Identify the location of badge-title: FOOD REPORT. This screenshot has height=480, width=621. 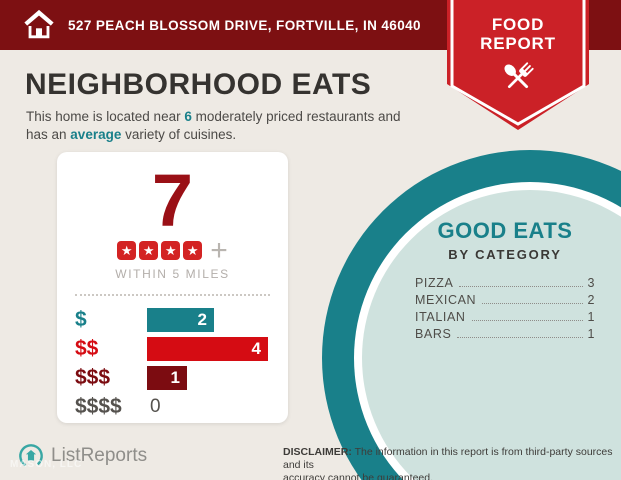
(518, 34).